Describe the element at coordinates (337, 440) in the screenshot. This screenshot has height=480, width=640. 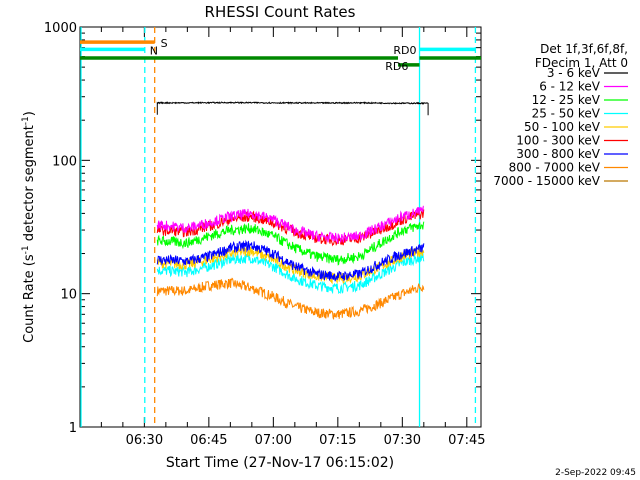
I see `x-tick-label: 07:15` at that location.